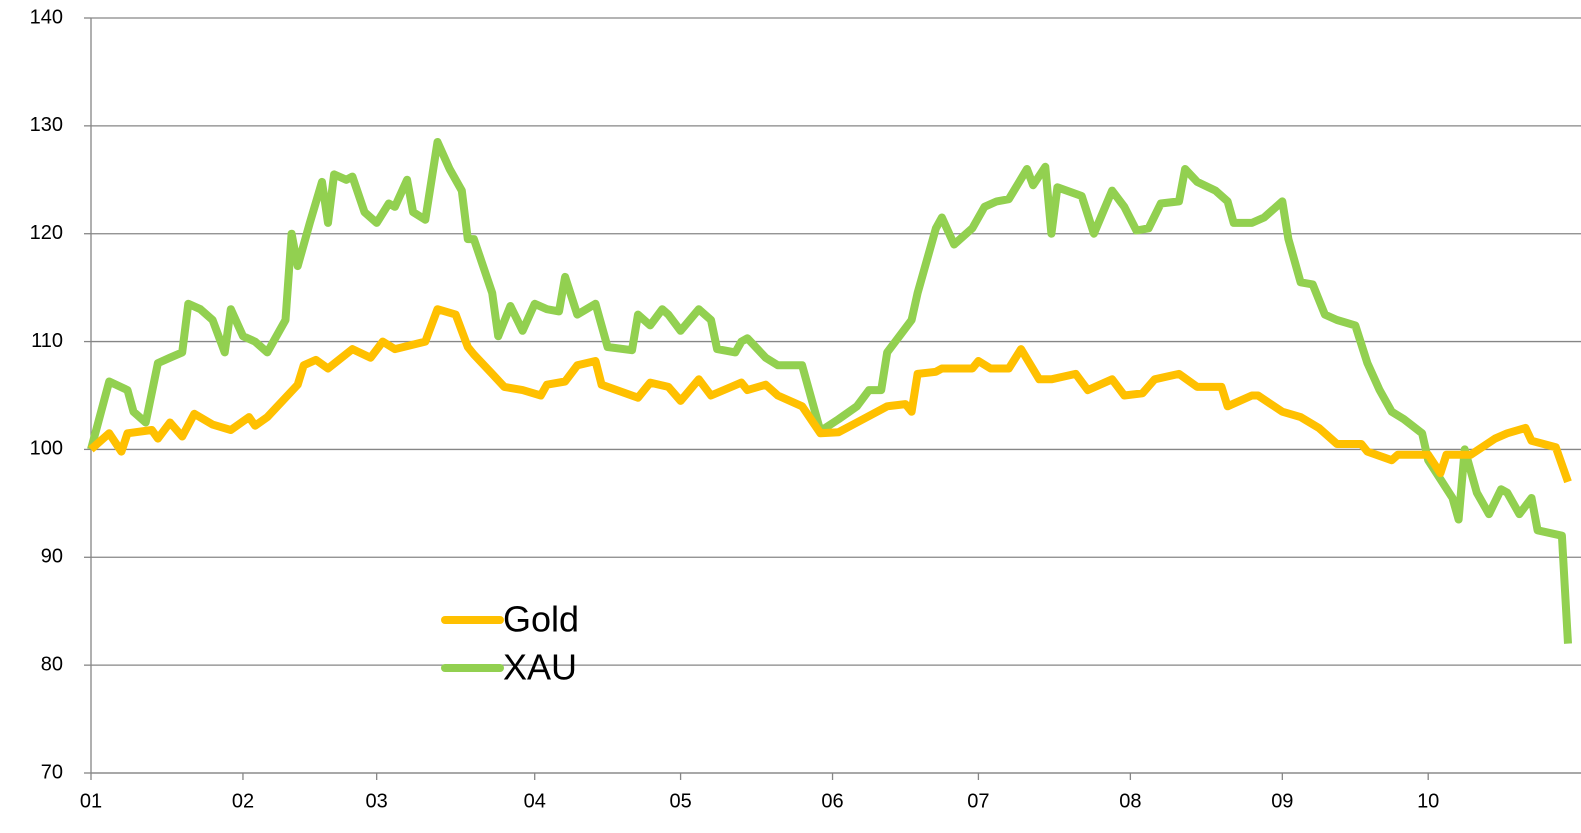 The image size is (1581, 833). What do you see at coordinates (540, 667) in the screenshot?
I see `legend-label: XAU` at bounding box center [540, 667].